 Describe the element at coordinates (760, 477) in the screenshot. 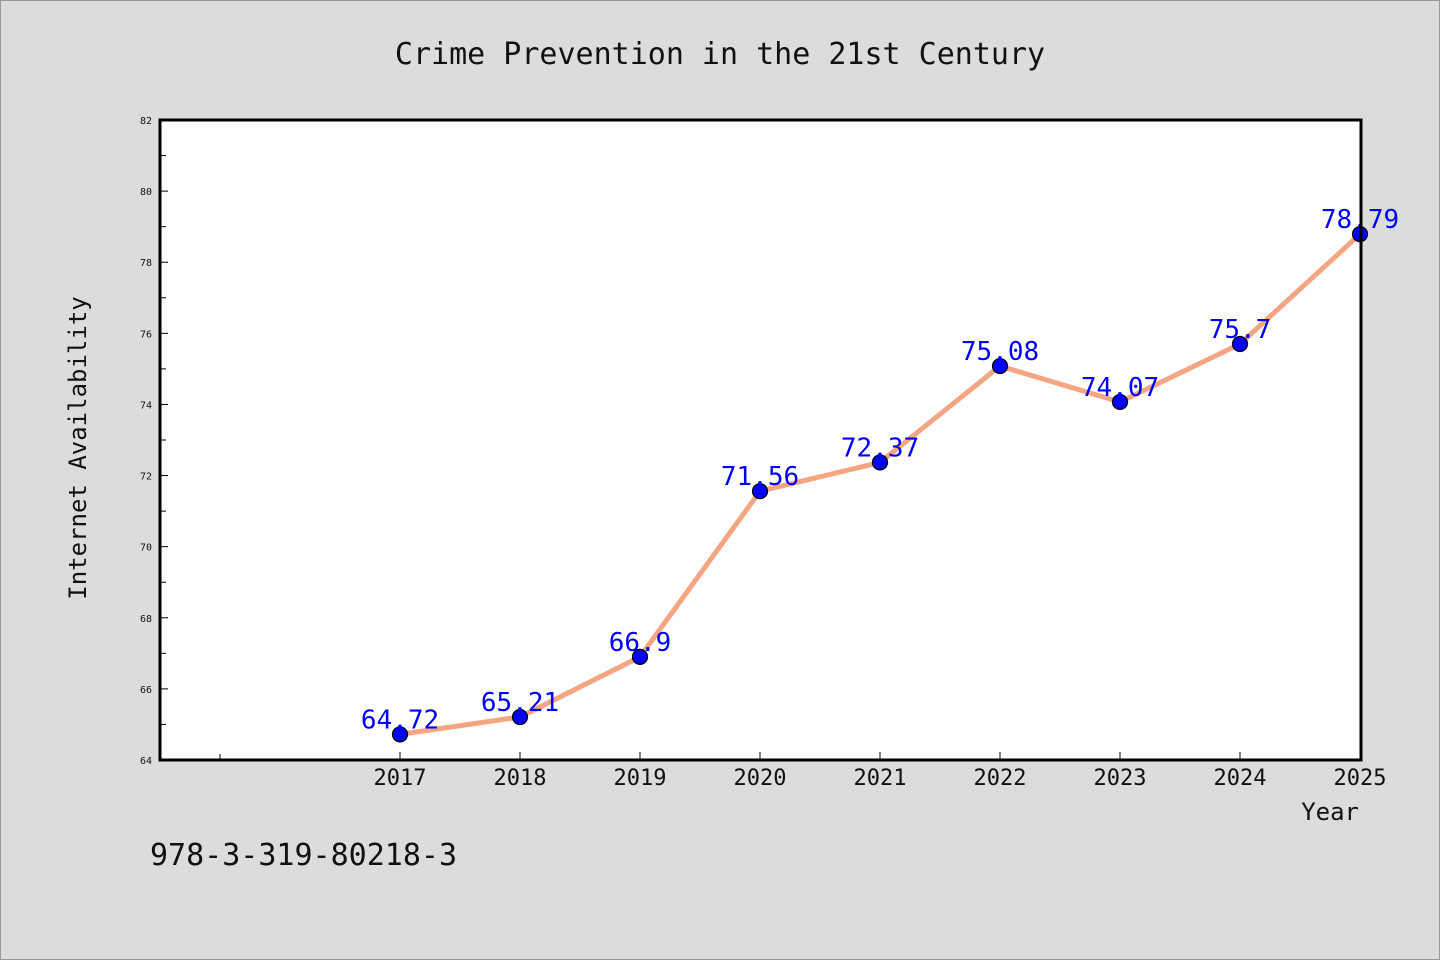

I see `data-label: 71.56` at that location.